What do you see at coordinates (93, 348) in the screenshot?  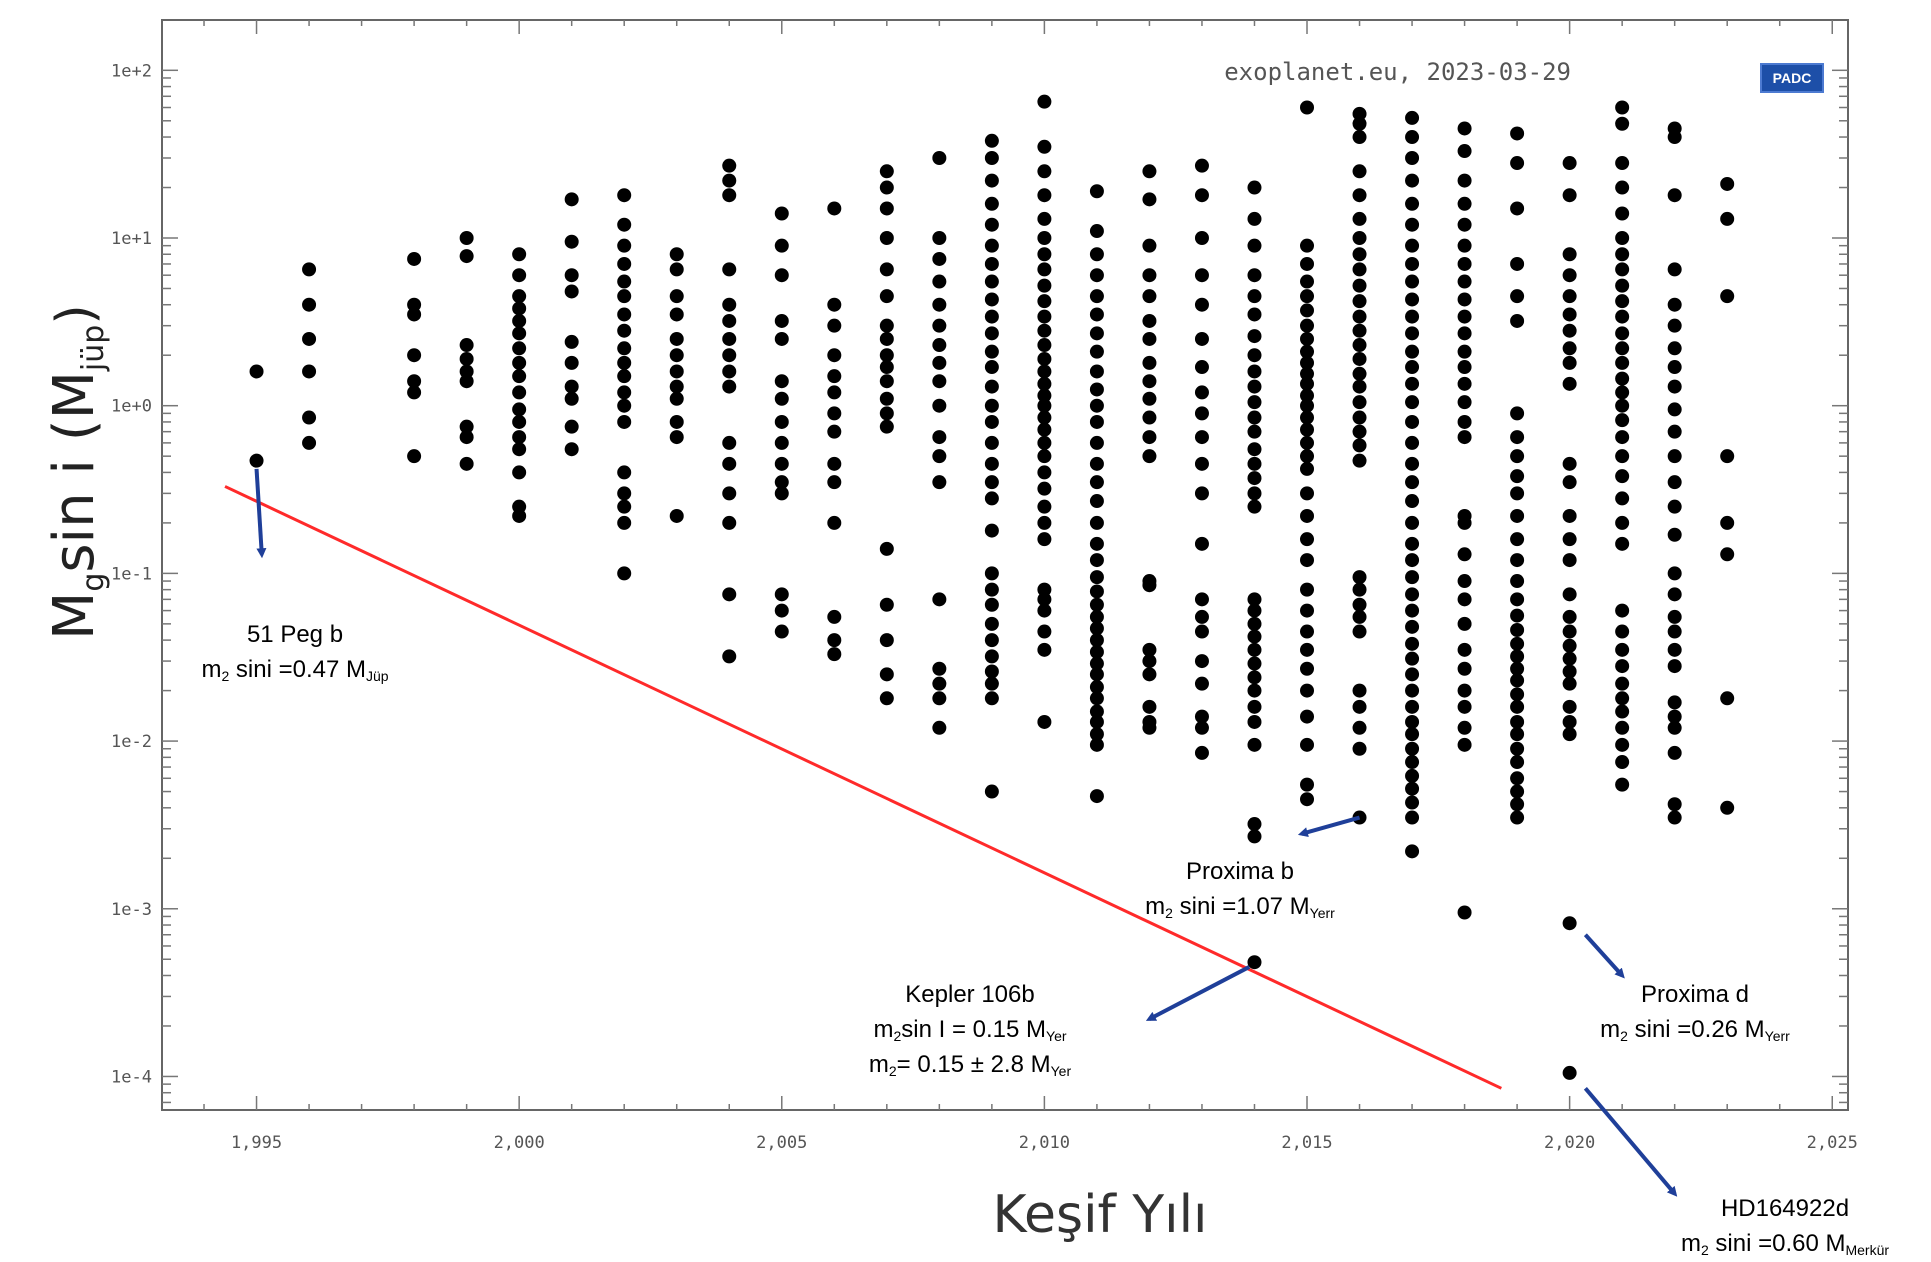 I see `y-label-rest-sub: jüp` at bounding box center [93, 348].